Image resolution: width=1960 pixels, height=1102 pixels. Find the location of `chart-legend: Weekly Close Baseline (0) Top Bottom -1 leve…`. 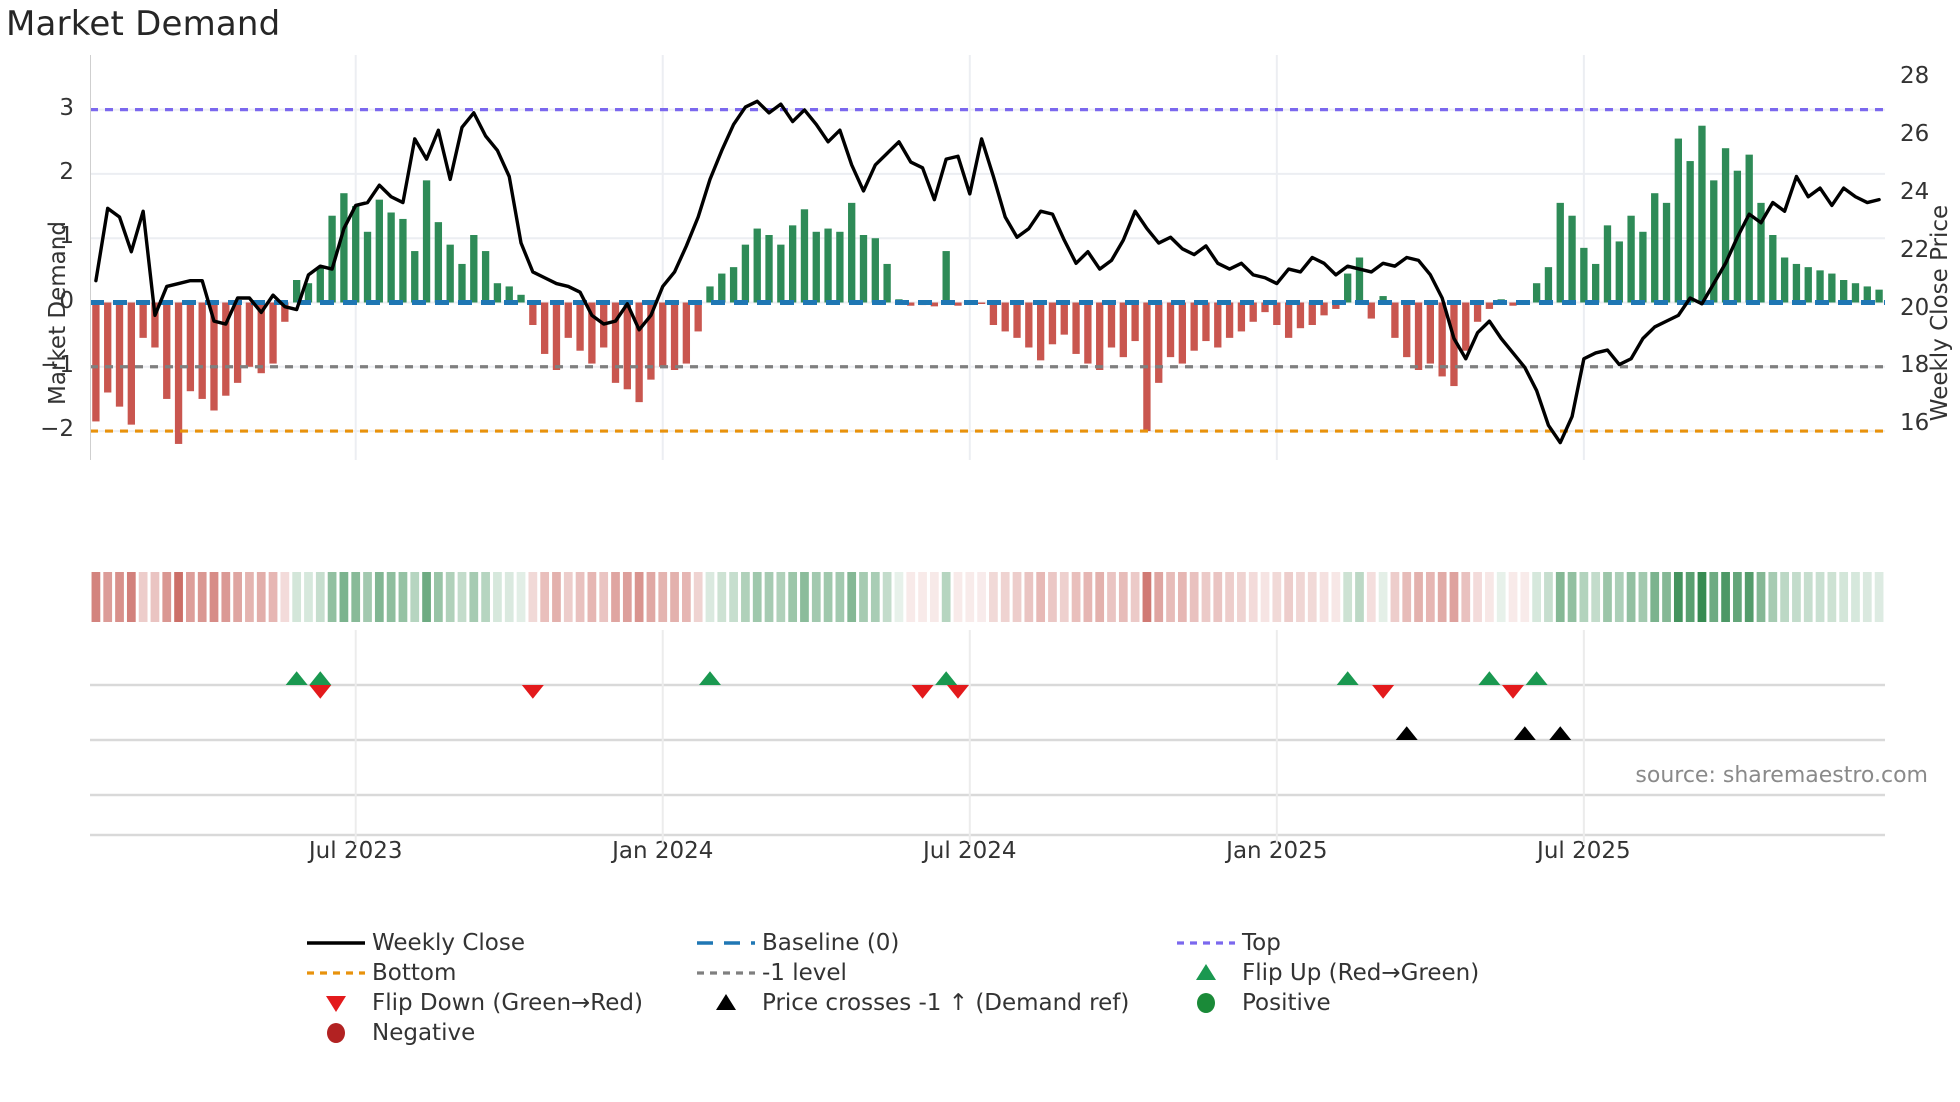

chart-legend: Weekly Close Baseline (0) Top Bottom -1 leve… is located at coordinates (1000, 988).